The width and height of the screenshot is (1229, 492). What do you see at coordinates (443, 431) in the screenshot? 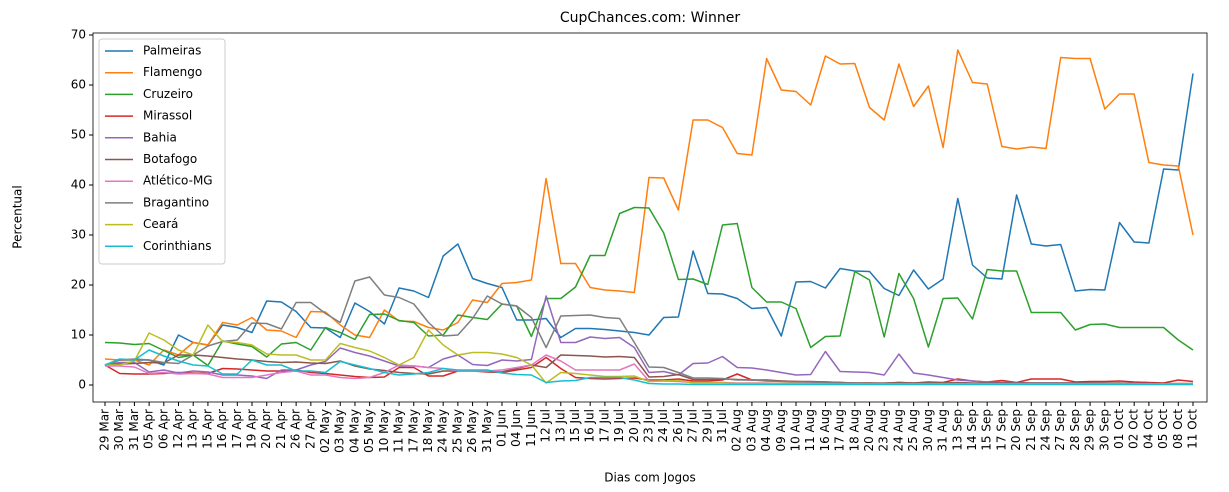
I see `x-tick-label: 24 May` at bounding box center [443, 431].